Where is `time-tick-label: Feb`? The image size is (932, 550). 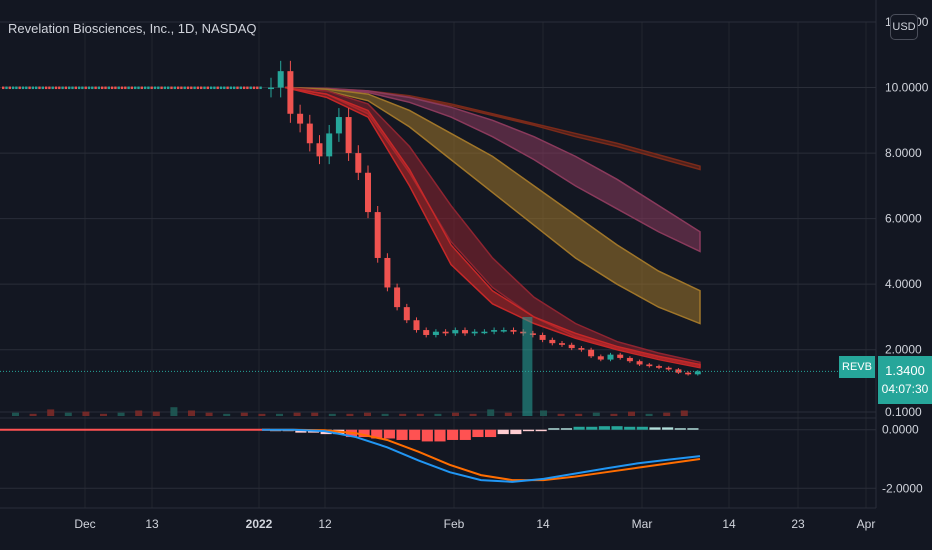
time-tick-label: Feb is located at coordinates (454, 524).